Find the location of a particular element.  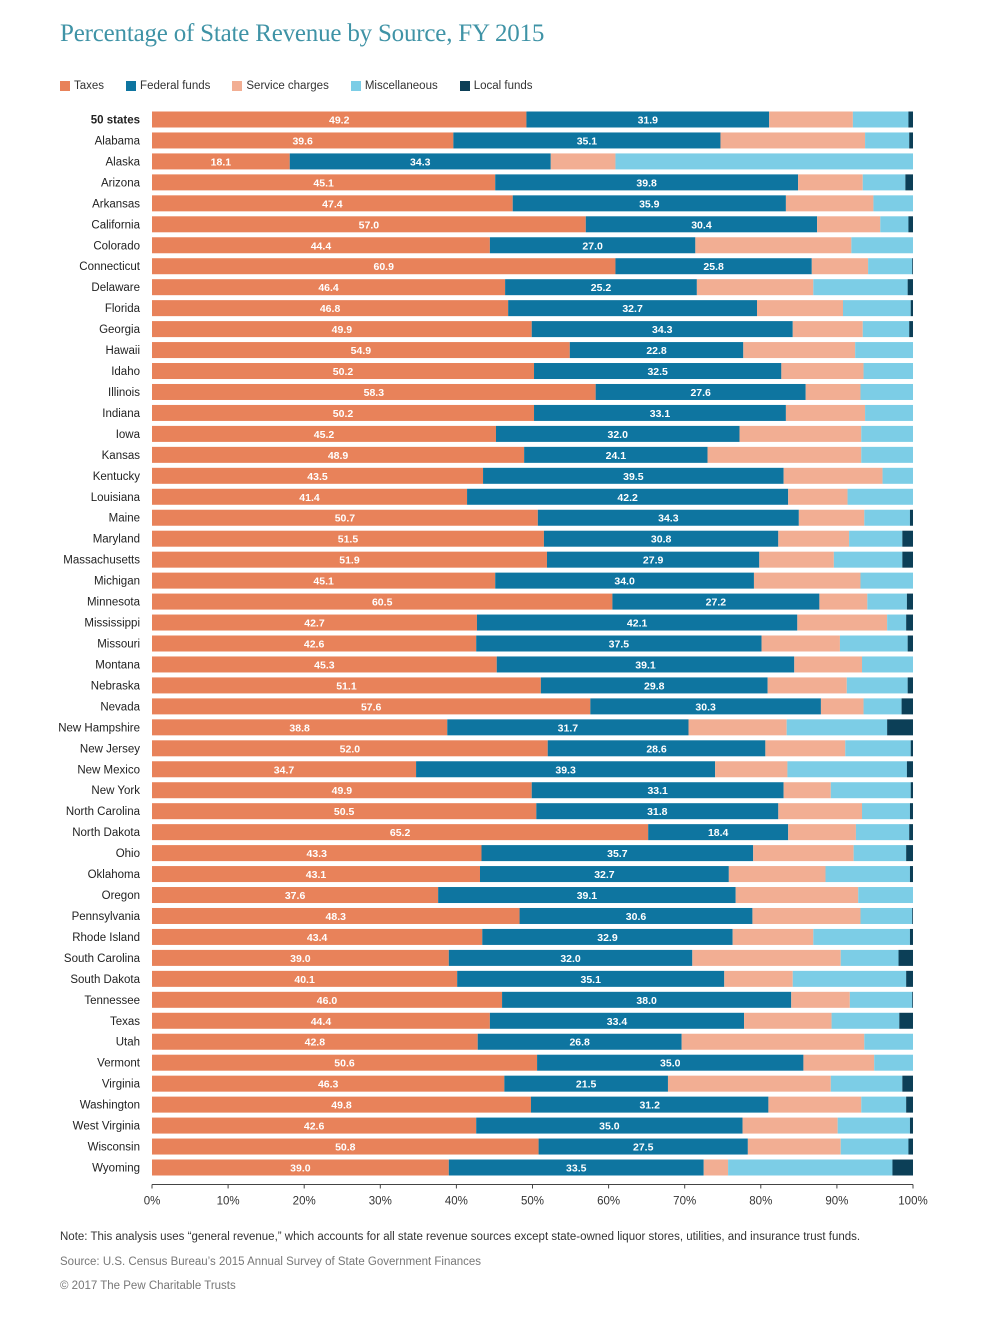

data-label-federal-funds: 33.5 is located at coordinates (576, 1169).